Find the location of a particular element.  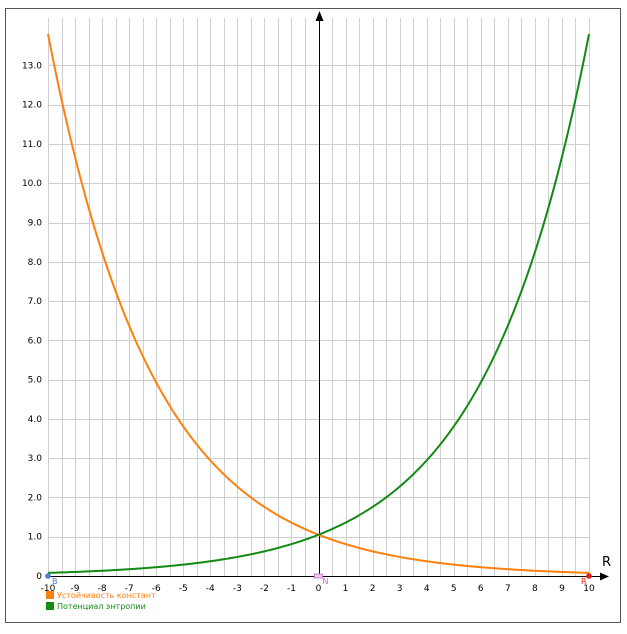

x-tick-label: -8 is located at coordinates (102, 589).